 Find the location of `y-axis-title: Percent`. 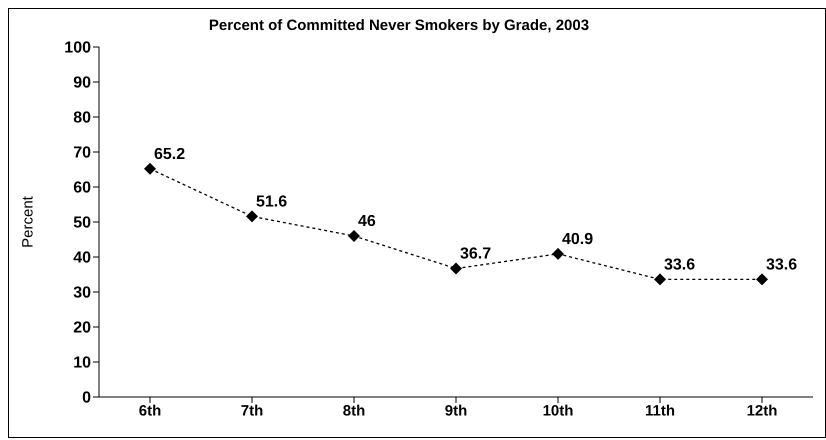

y-axis-title: Percent is located at coordinates (27, 221).